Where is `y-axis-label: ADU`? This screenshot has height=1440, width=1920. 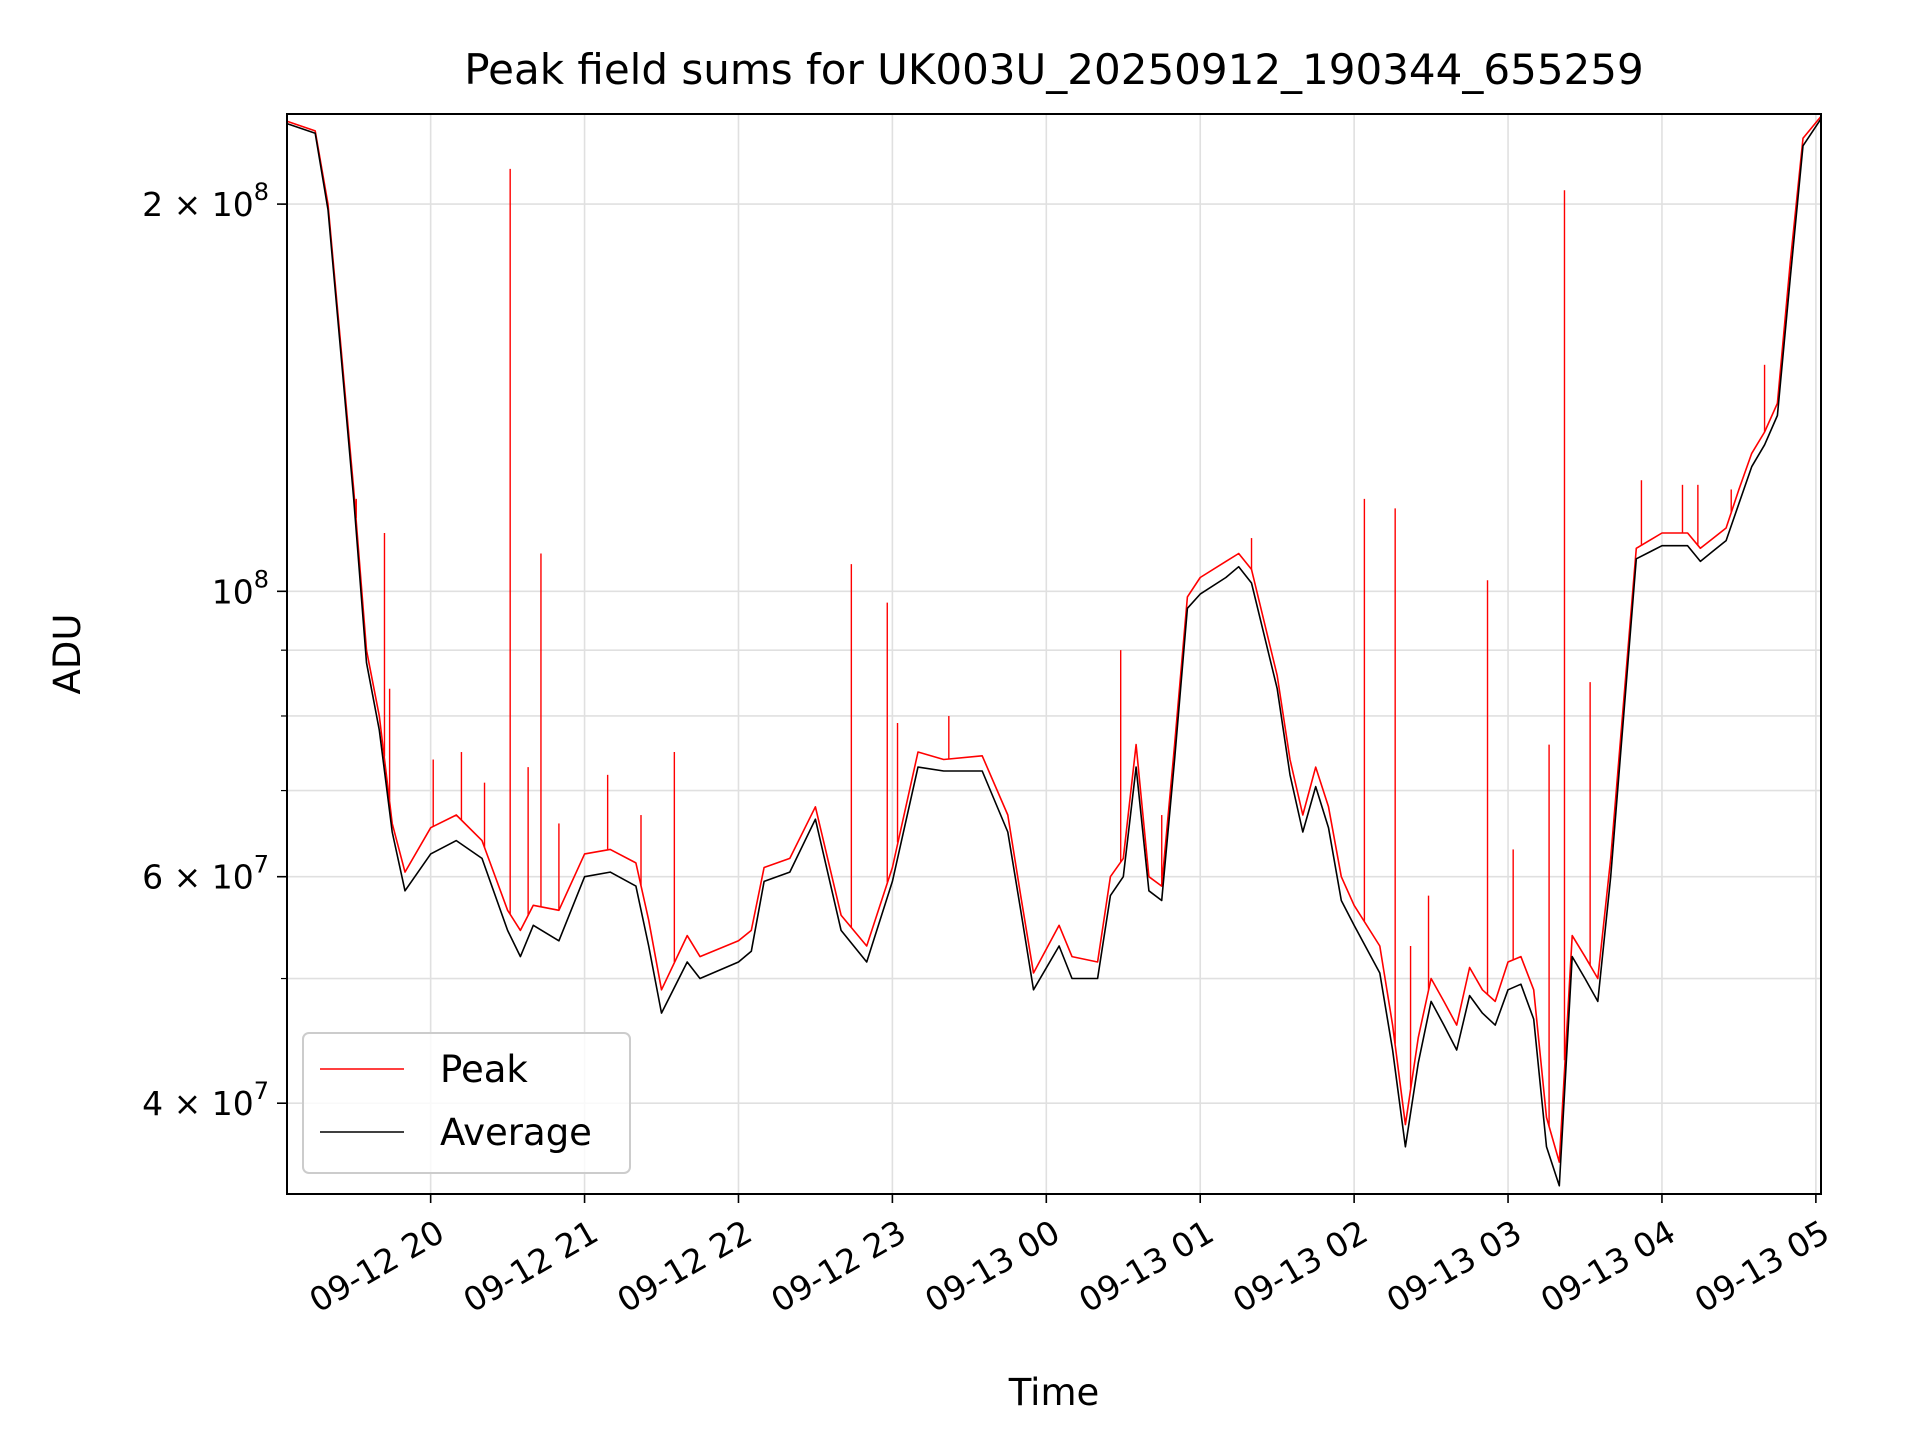
y-axis-label: ADU is located at coordinates (67, 654).